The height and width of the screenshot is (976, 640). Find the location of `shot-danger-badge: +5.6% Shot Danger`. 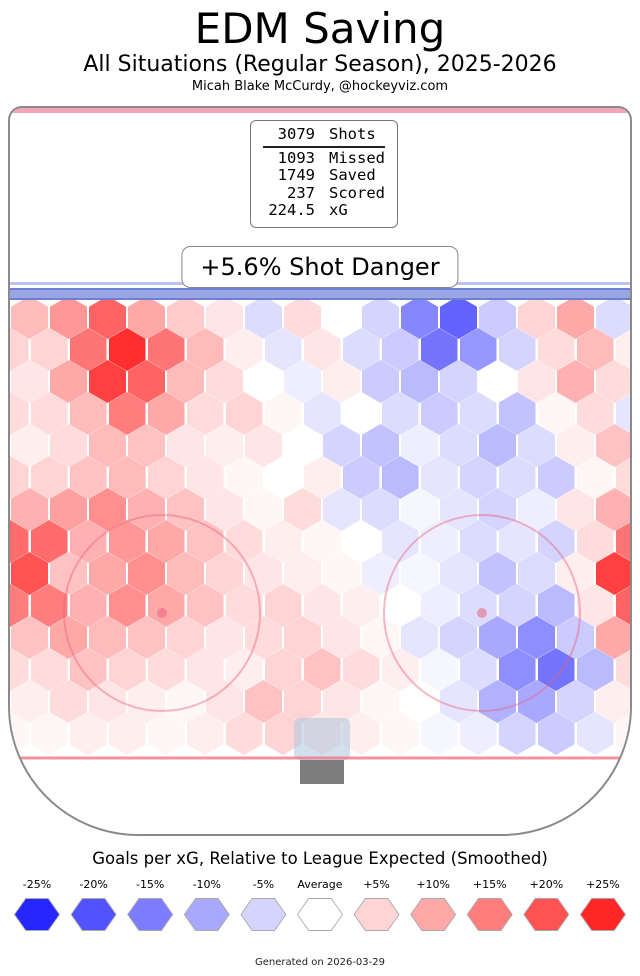

shot-danger-badge: +5.6% Shot Danger is located at coordinates (320, 267).